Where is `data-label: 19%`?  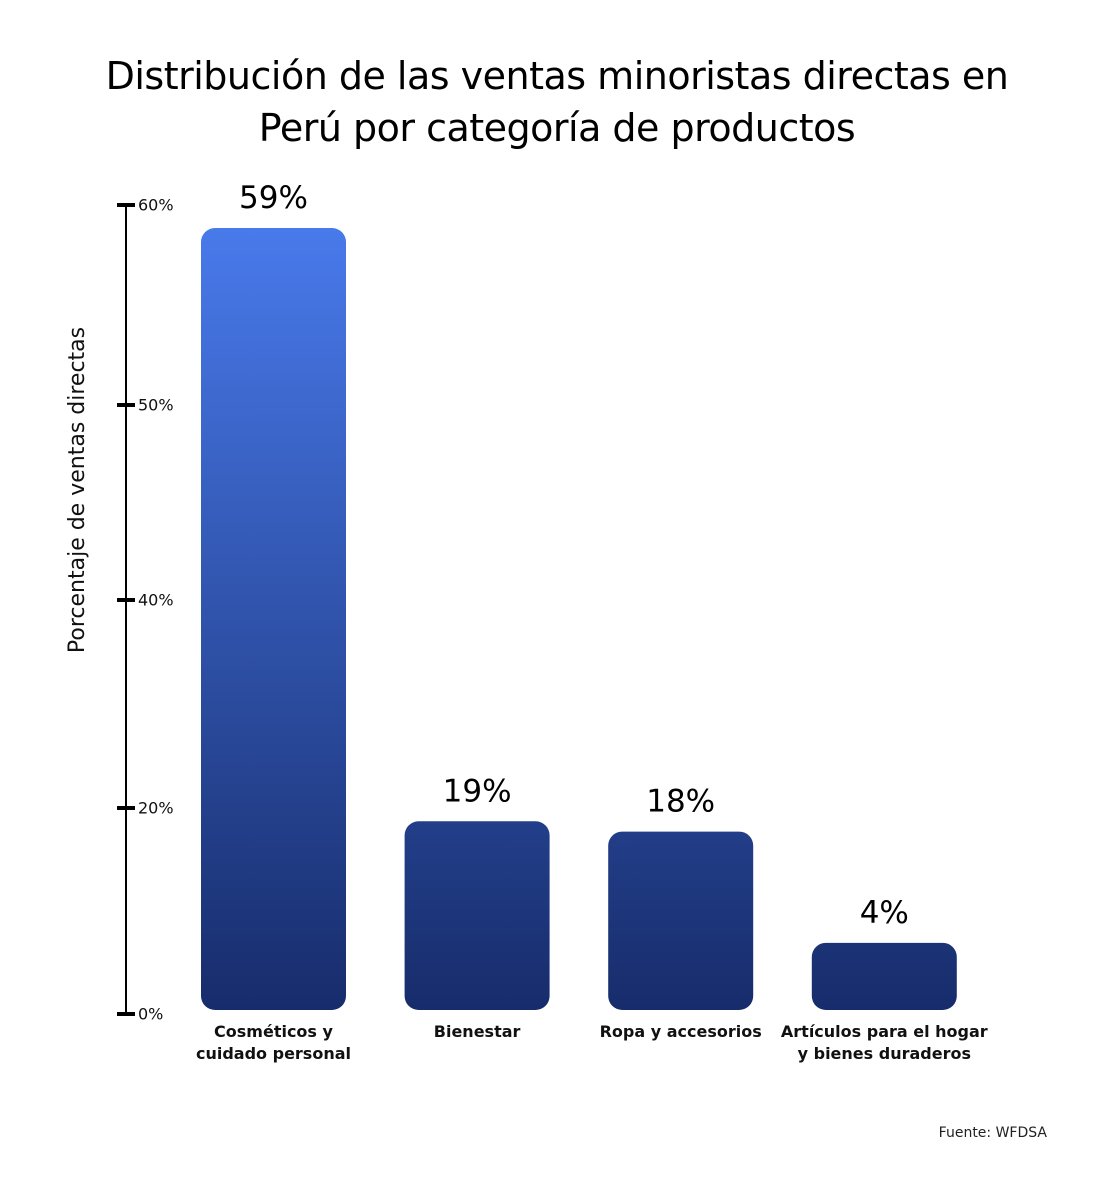
data-label: 19% is located at coordinates (477, 791).